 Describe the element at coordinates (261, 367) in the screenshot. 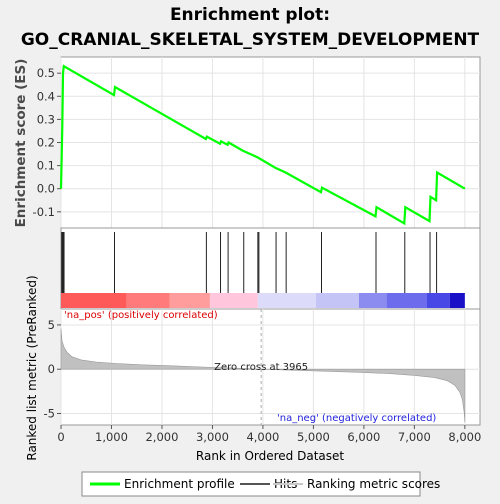

I see `zero-cross-label: Zero cross at 3965` at that location.